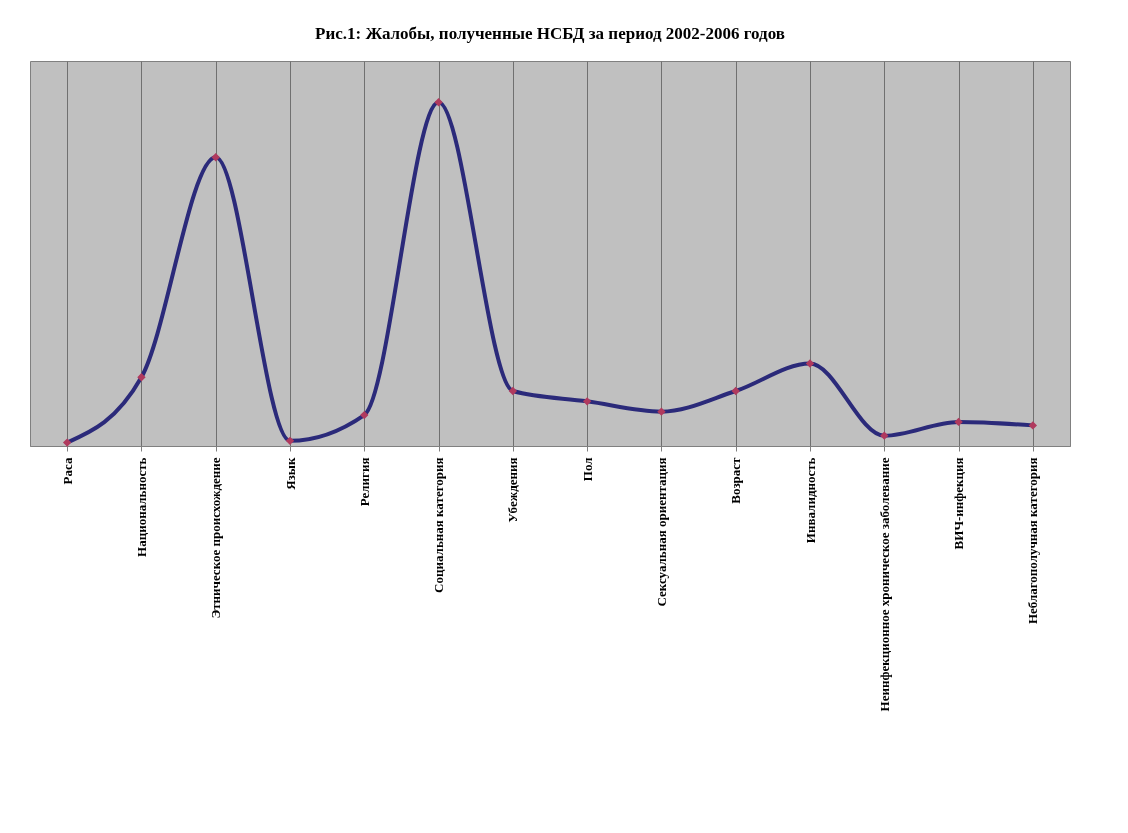 This screenshot has height=833, width=1128. I want to click on x-tick-label: Социальная категория, so click(439, 525).